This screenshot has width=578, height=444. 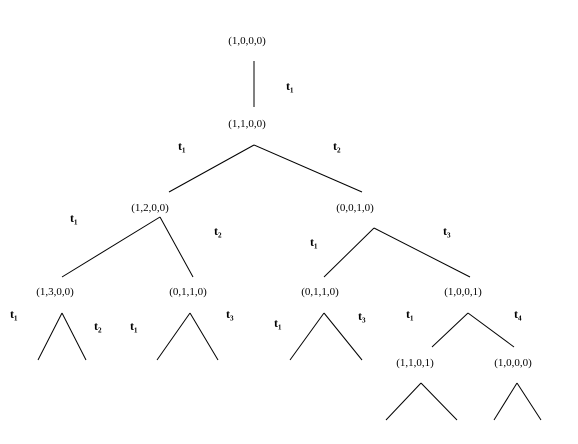 What do you see at coordinates (188, 292) in the screenshot?
I see `node-0110a: (0,1,1,0)` at bounding box center [188, 292].